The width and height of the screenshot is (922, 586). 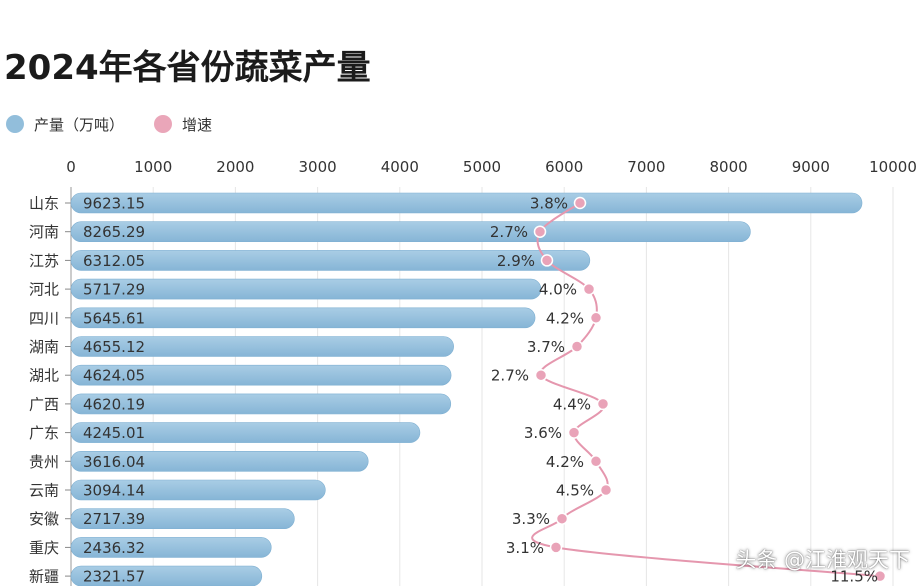 What do you see at coordinates (811, 167) in the screenshot?
I see `x-tick-label: 9000` at bounding box center [811, 167].